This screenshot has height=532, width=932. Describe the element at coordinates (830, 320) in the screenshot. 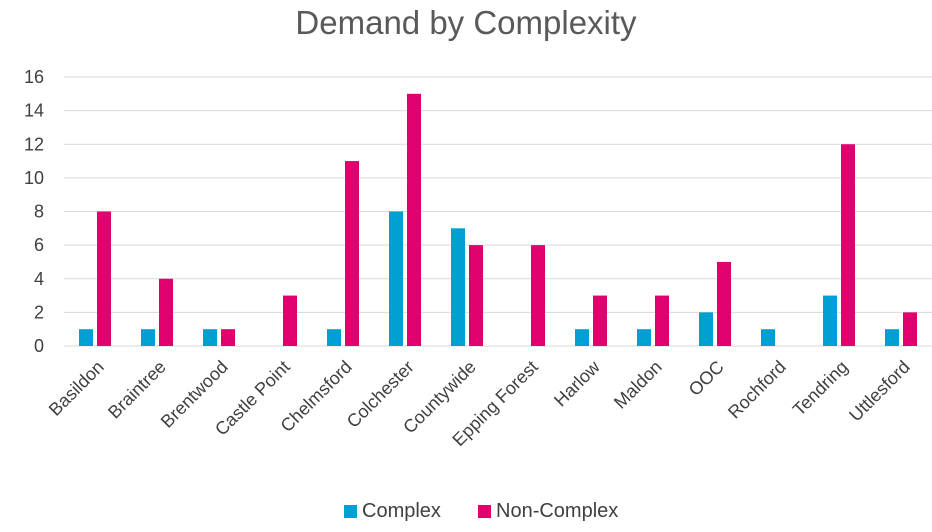

I see `bar-complex-tendring` at that location.